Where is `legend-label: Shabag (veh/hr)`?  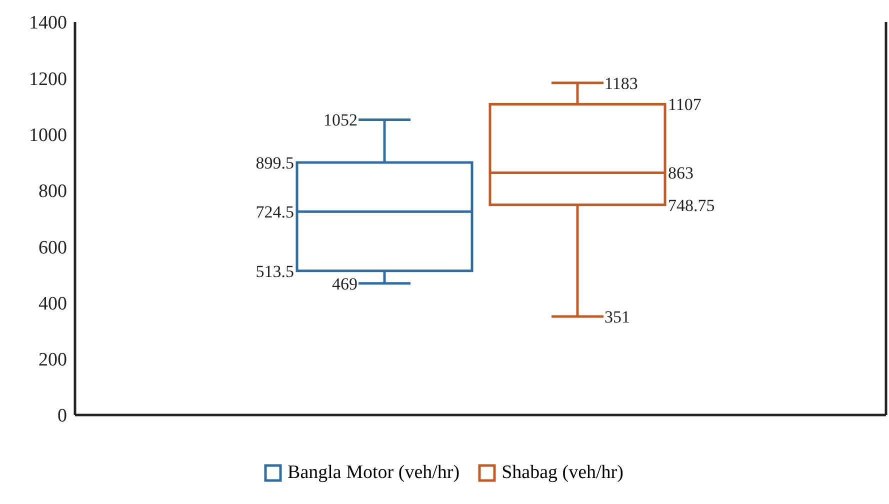 legend-label: Shabag (veh/hr) is located at coordinates (563, 473).